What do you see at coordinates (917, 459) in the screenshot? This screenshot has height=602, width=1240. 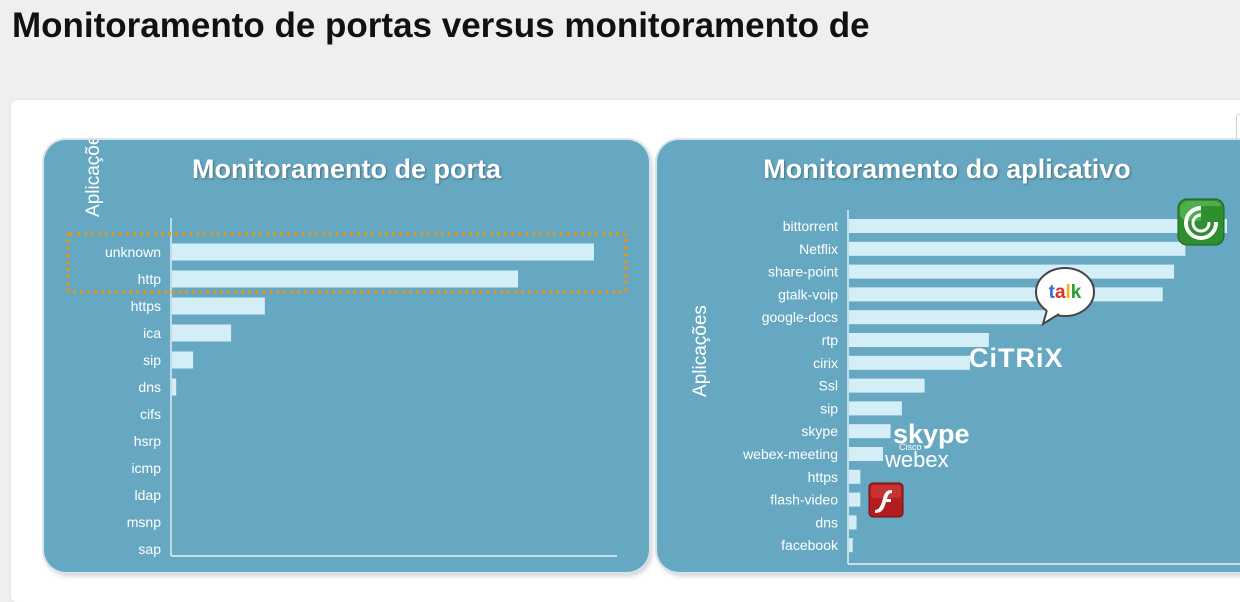 I see `webex-logo: webex` at bounding box center [917, 459].